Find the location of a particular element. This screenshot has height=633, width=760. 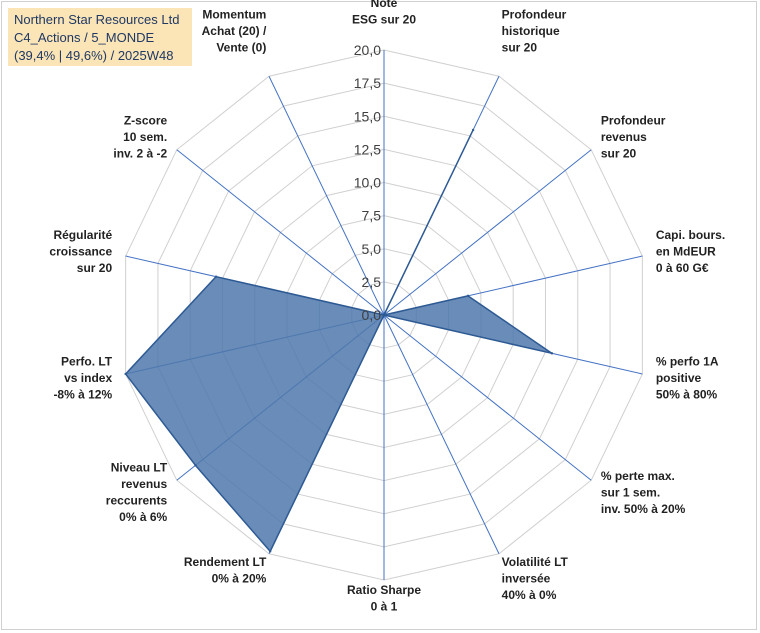

tick-label: 0,0 is located at coordinates (372, 315).